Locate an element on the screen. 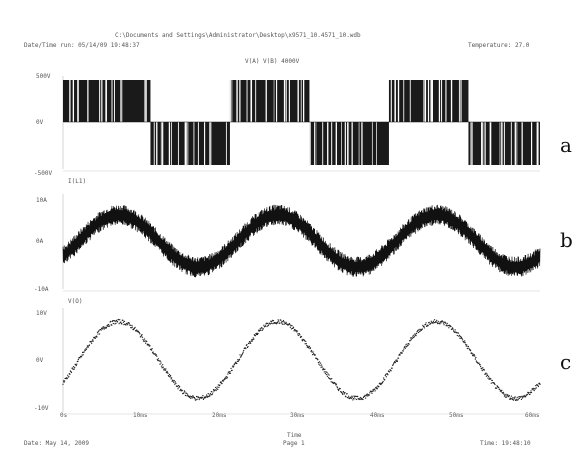 Image resolution: width=576 pixels, height=455 pixels. panel-a-title: V(A) V(B) 4000V is located at coordinates (272, 61).